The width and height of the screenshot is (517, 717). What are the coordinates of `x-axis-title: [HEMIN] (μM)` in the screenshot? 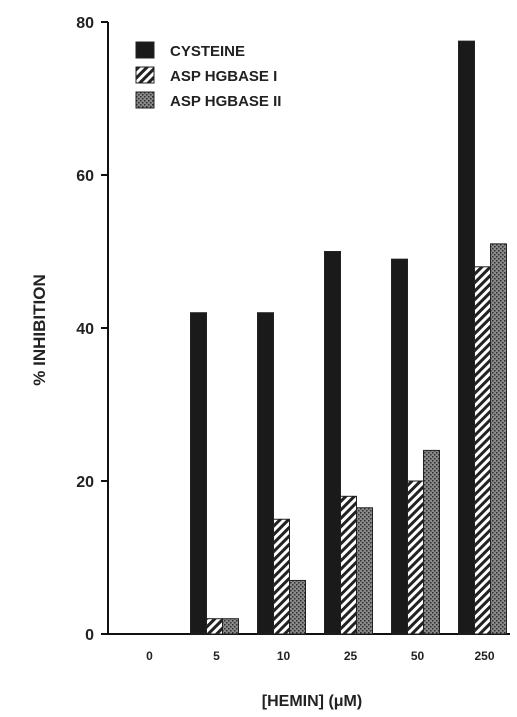 It's located at (312, 701).